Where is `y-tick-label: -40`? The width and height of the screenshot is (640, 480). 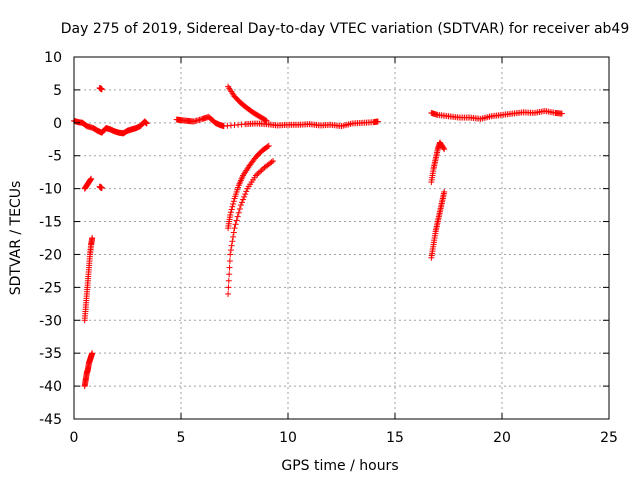 y-tick-label: -40 is located at coordinates (50, 387).